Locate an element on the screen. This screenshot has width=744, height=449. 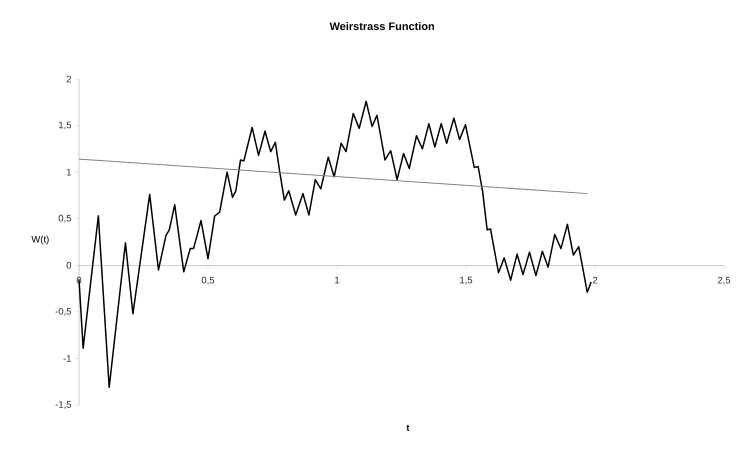
y-tick-label: 1,5 is located at coordinates (65, 126).